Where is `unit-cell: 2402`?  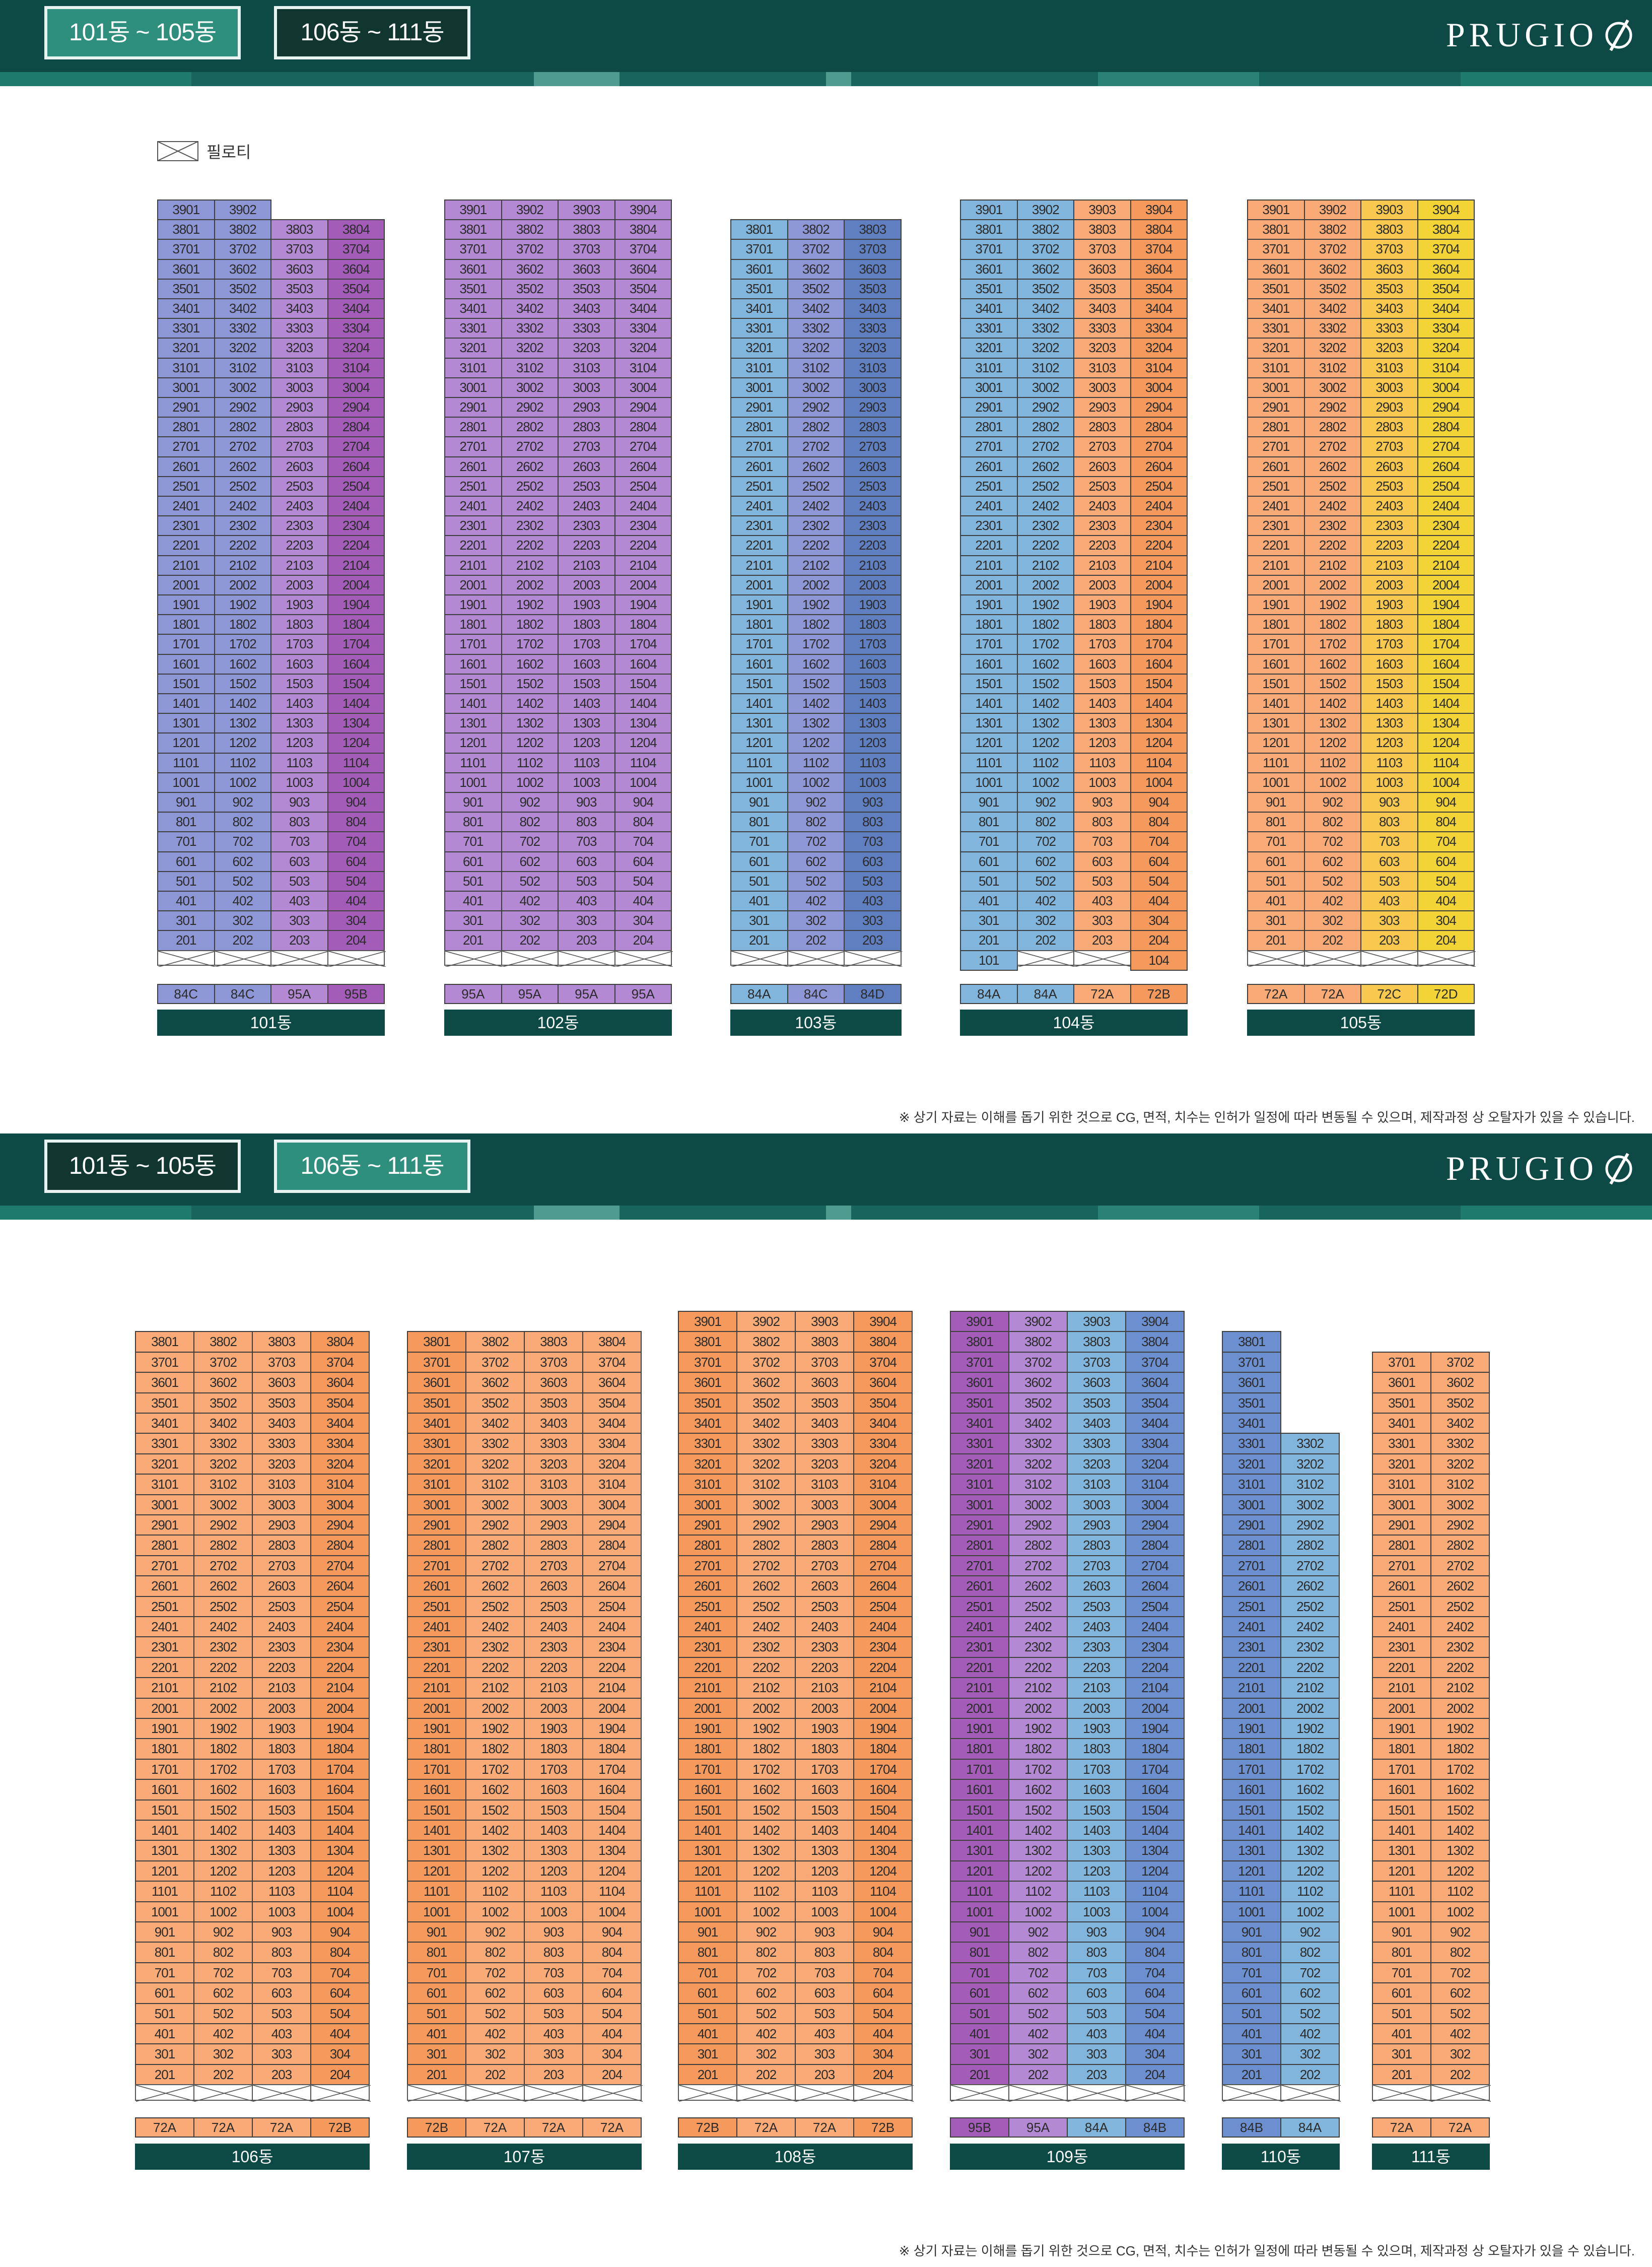 unit-cell: 2402 is located at coordinates (530, 506).